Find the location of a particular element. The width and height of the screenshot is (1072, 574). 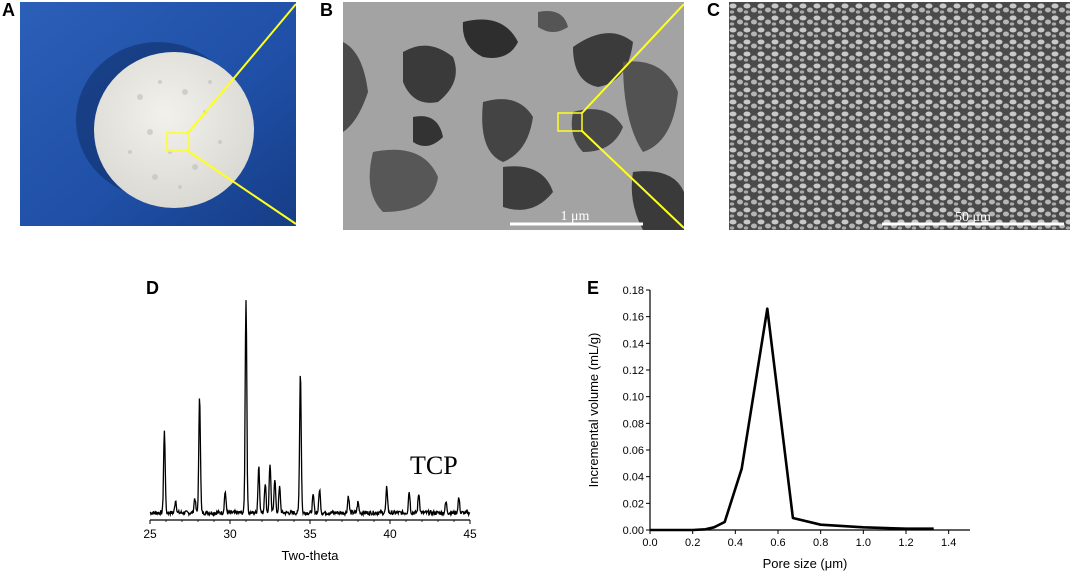

xrd-plot-area: 25 30 35 40 45 Two-theta TCP is located at coordinates (310, 431).